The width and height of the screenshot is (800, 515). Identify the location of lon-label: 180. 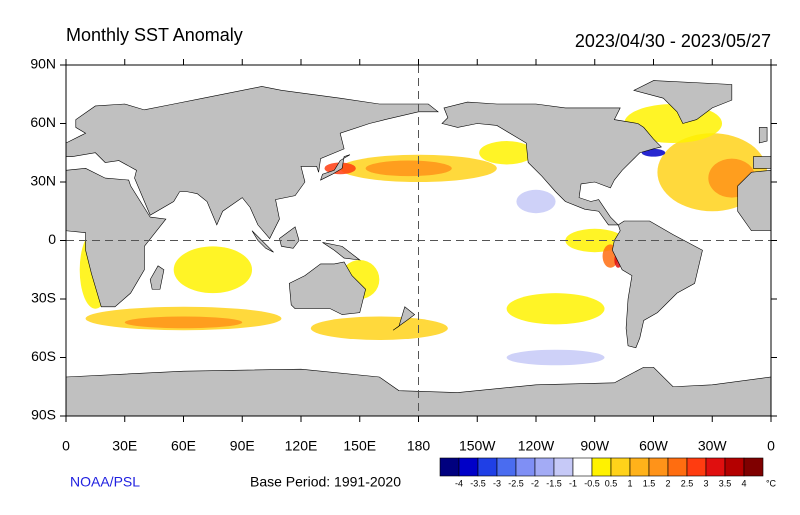
(419, 446).